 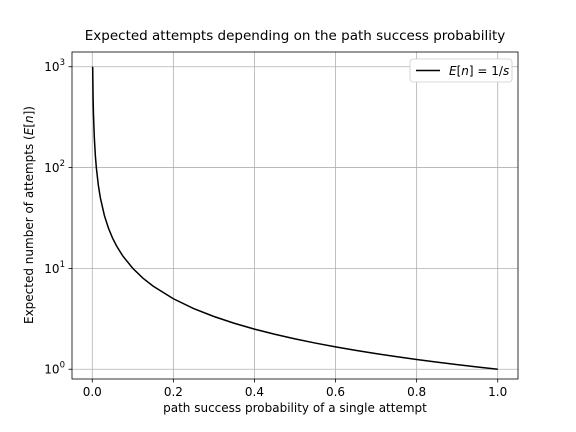 What do you see at coordinates (416, 392) in the screenshot?
I see `x-tick-label: 0.8` at bounding box center [416, 392].